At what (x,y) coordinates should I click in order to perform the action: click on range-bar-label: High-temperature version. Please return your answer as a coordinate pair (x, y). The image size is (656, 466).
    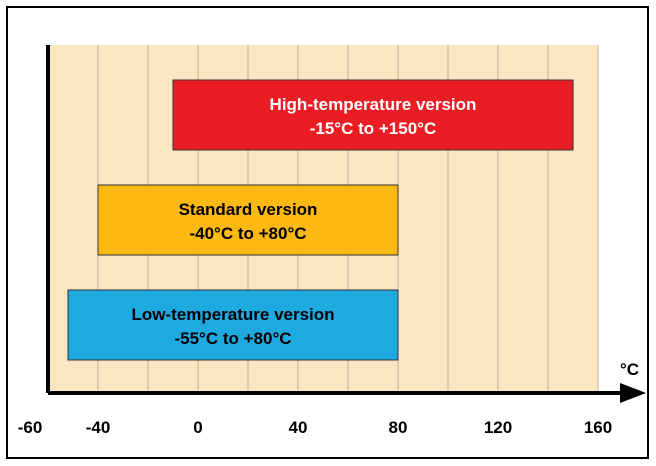
    Looking at the image, I should click on (373, 104).